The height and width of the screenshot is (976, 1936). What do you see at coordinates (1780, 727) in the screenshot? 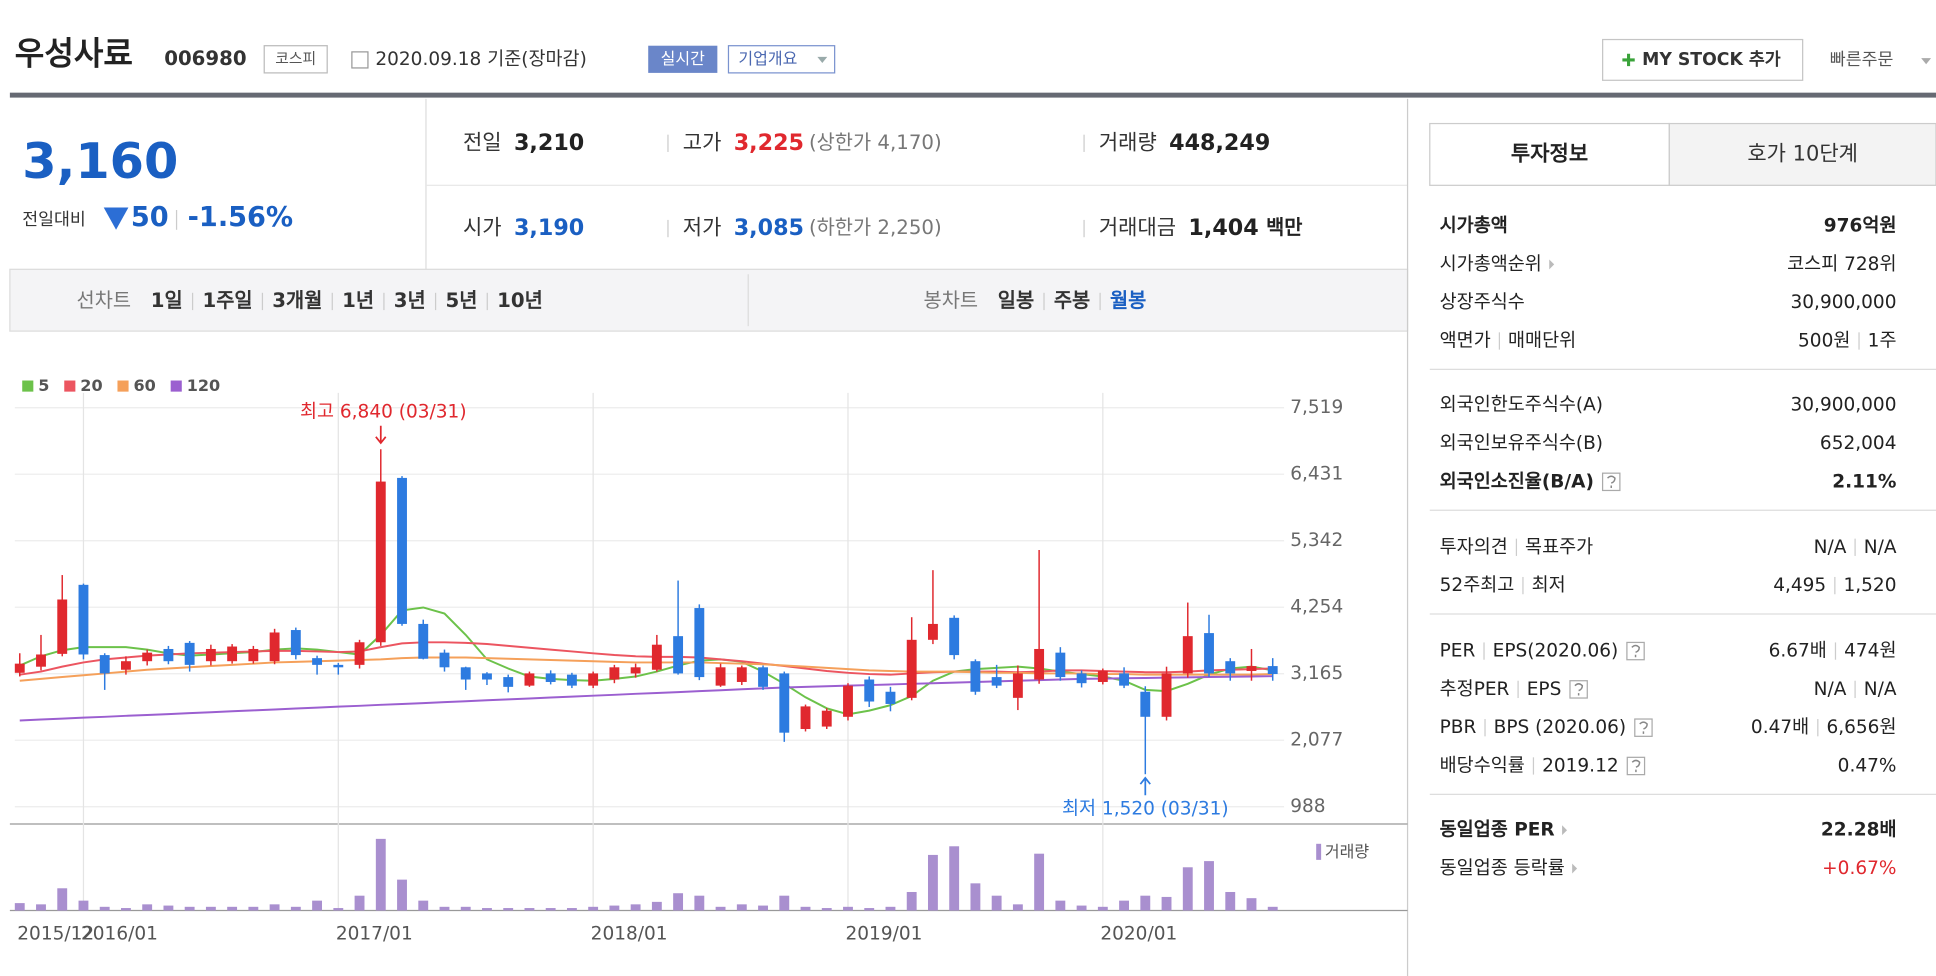
I see `info-value: 0.47배` at bounding box center [1780, 727].